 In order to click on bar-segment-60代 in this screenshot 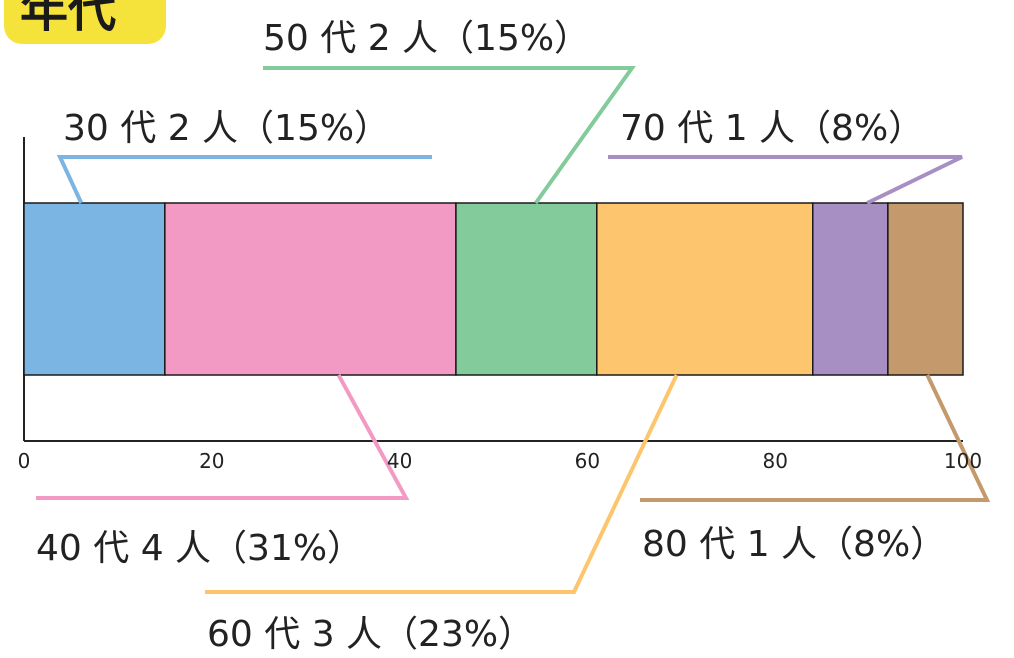, I will do `click(705, 289)`.